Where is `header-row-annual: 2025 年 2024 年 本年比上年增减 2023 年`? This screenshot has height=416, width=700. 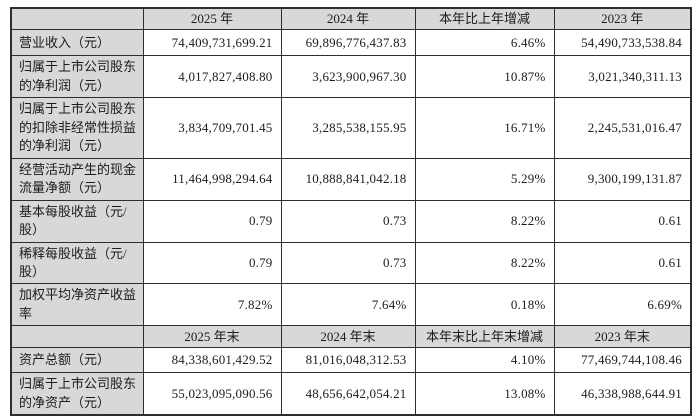
header-row-annual: 2025 年 2024 年 本年比上年增减 2023 年 is located at coordinates (351, 19).